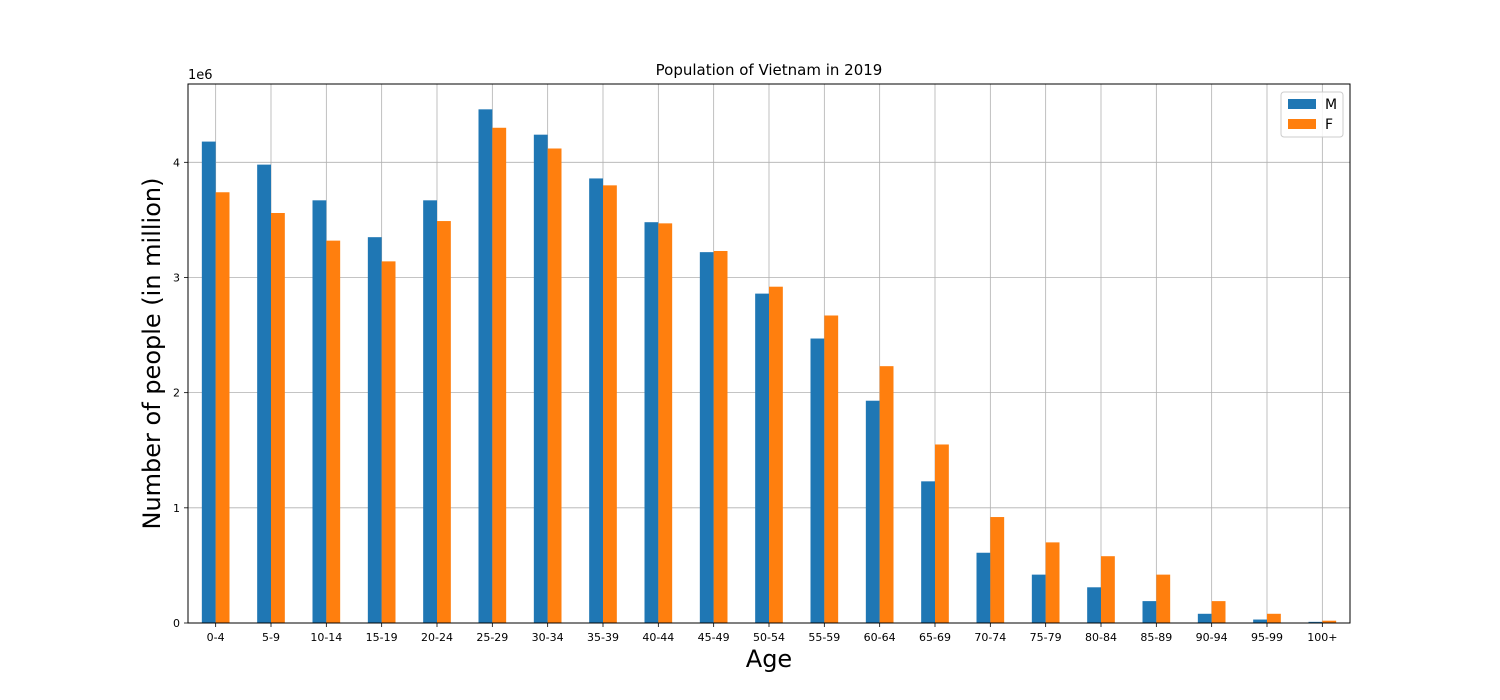  I want to click on x-tick-label: 80-84, so click(1101, 637).